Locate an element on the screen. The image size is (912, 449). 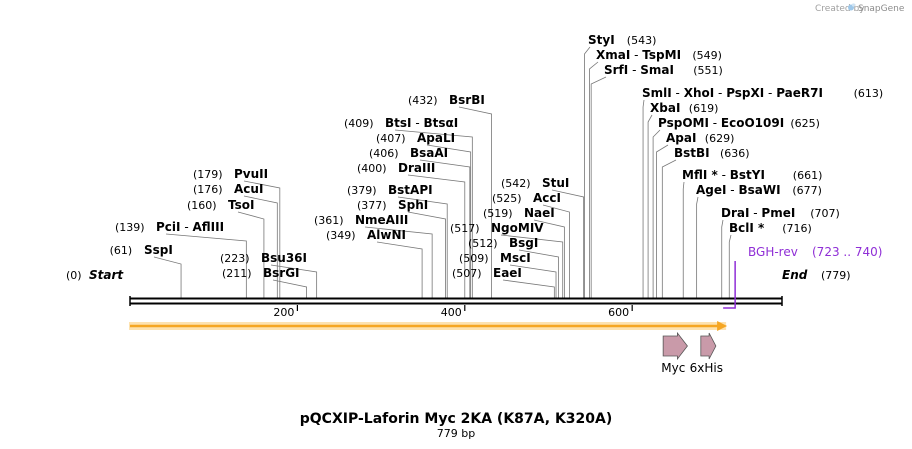
enzyme-name: NmeAIII is located at coordinates (381, 220).